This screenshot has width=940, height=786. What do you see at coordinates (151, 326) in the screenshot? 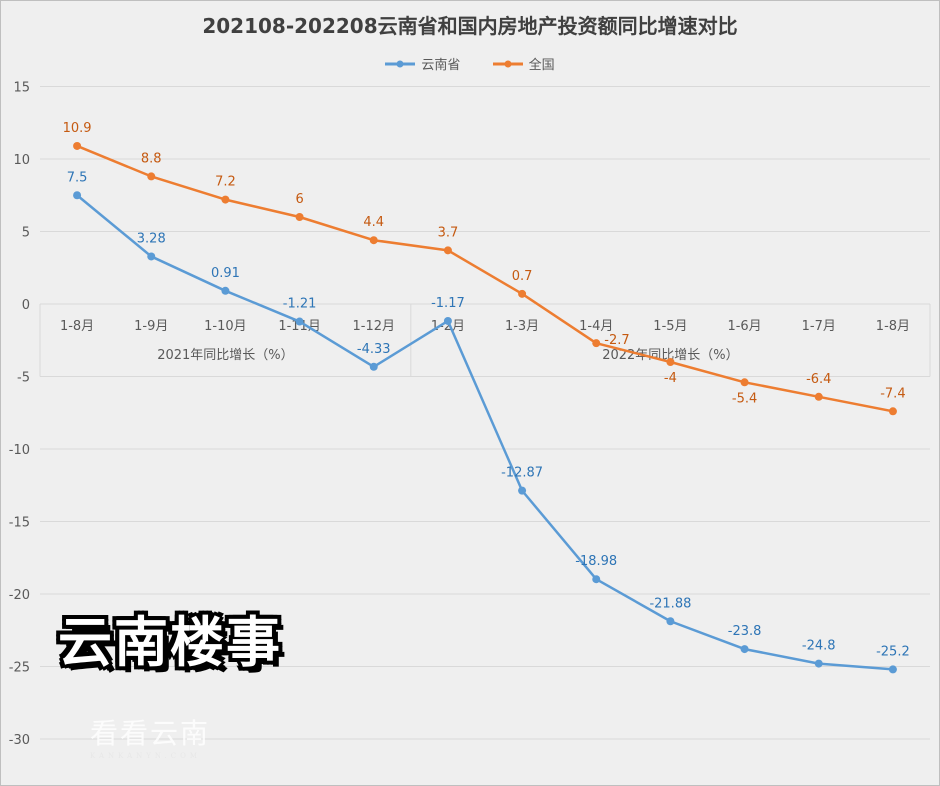
I see `x-tick-label: 1-9月` at bounding box center [151, 326].